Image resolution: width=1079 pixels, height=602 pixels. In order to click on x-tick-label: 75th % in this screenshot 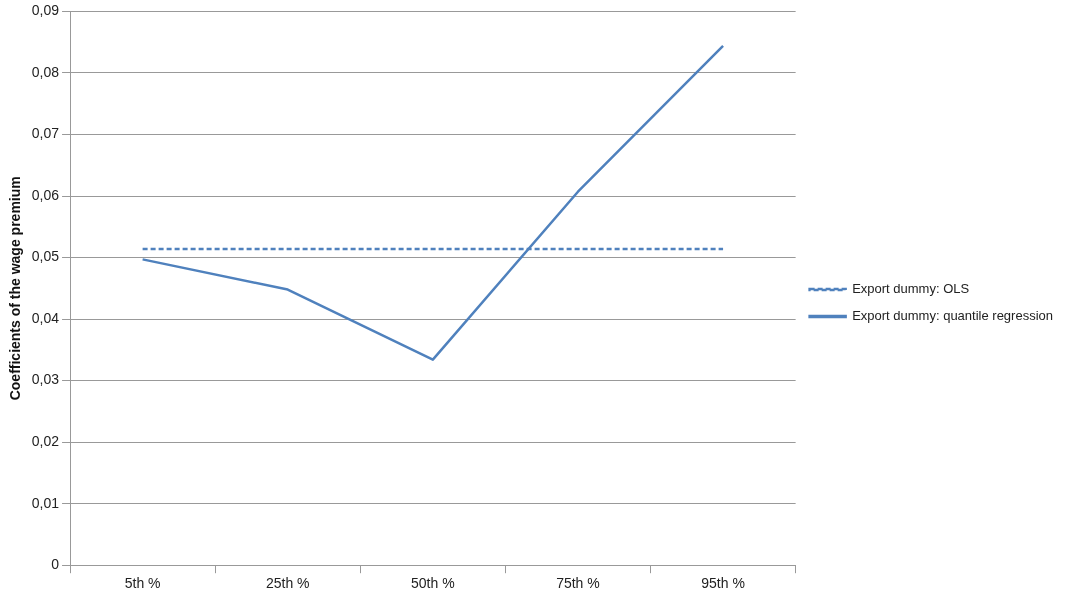, I will do `click(578, 583)`.